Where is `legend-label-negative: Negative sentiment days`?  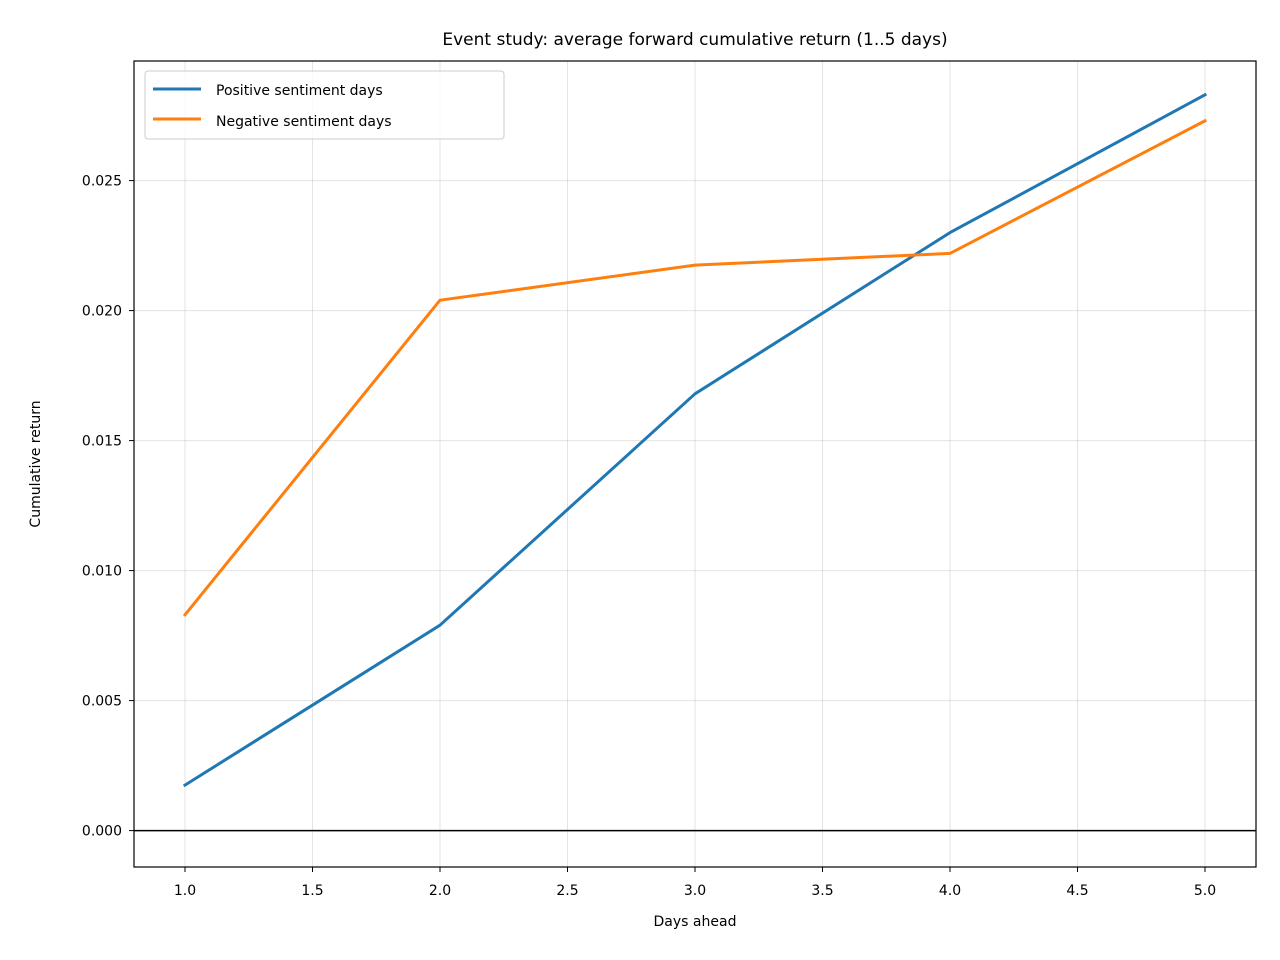
legend-label-negative: Negative sentiment days is located at coordinates (304, 122).